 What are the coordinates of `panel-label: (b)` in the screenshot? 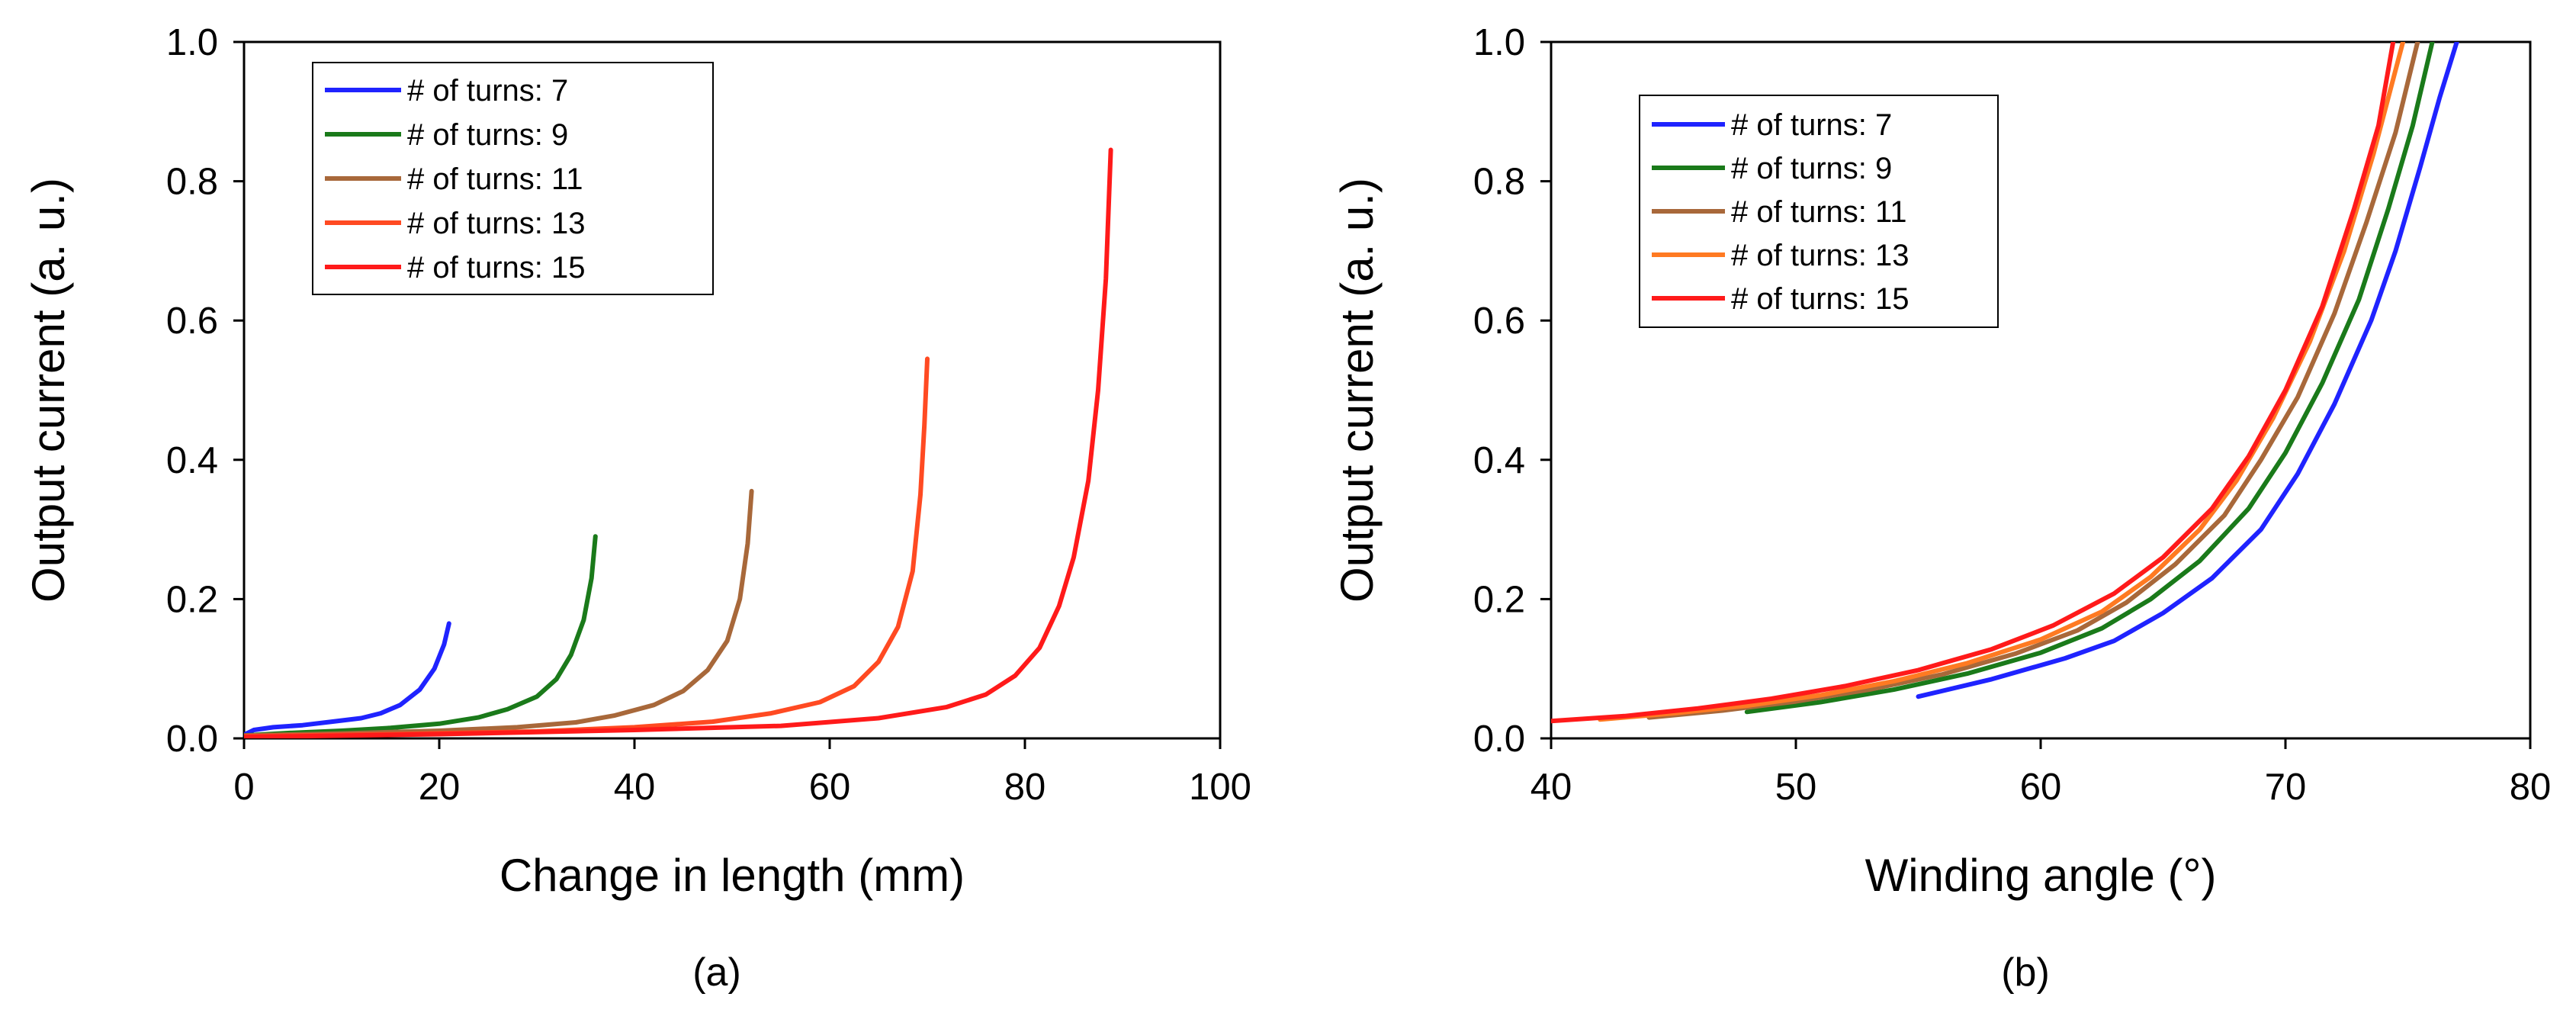 It's located at (2025, 972).